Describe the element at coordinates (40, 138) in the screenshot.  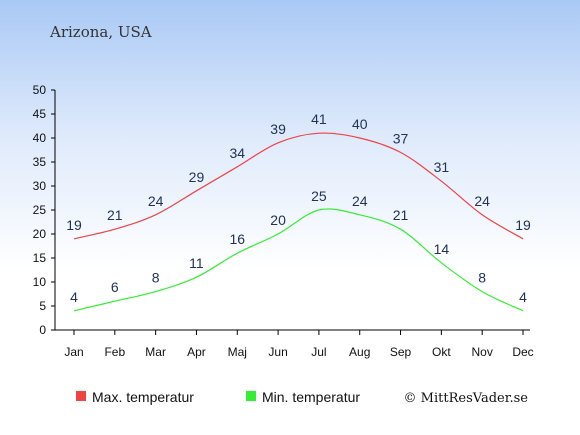
I see `y-tick-label: 40` at that location.